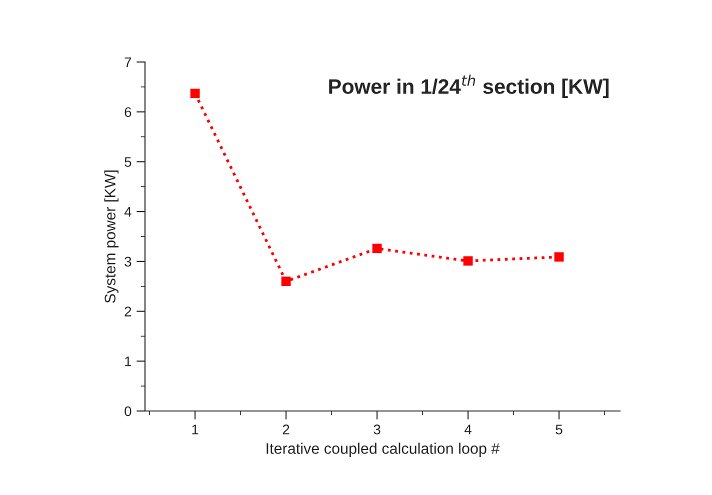 This screenshot has width=712, height=495. What do you see at coordinates (377, 429) in the screenshot?
I see `x-tick-label: 3` at bounding box center [377, 429].